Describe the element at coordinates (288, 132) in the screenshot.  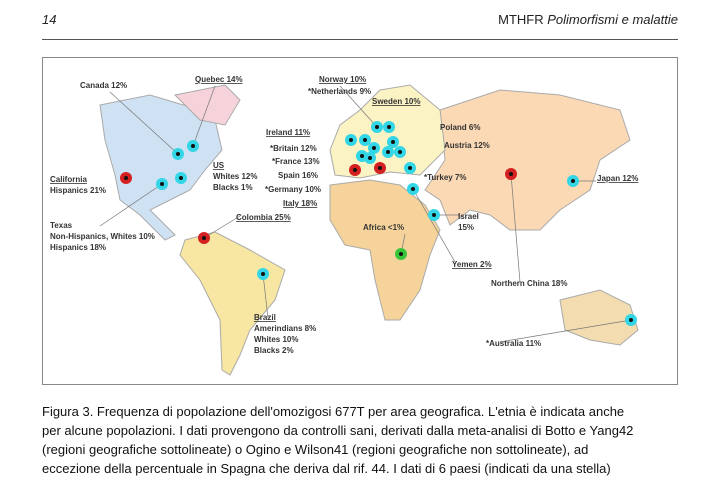
I see `map-label: Ireland 11%` at that location.